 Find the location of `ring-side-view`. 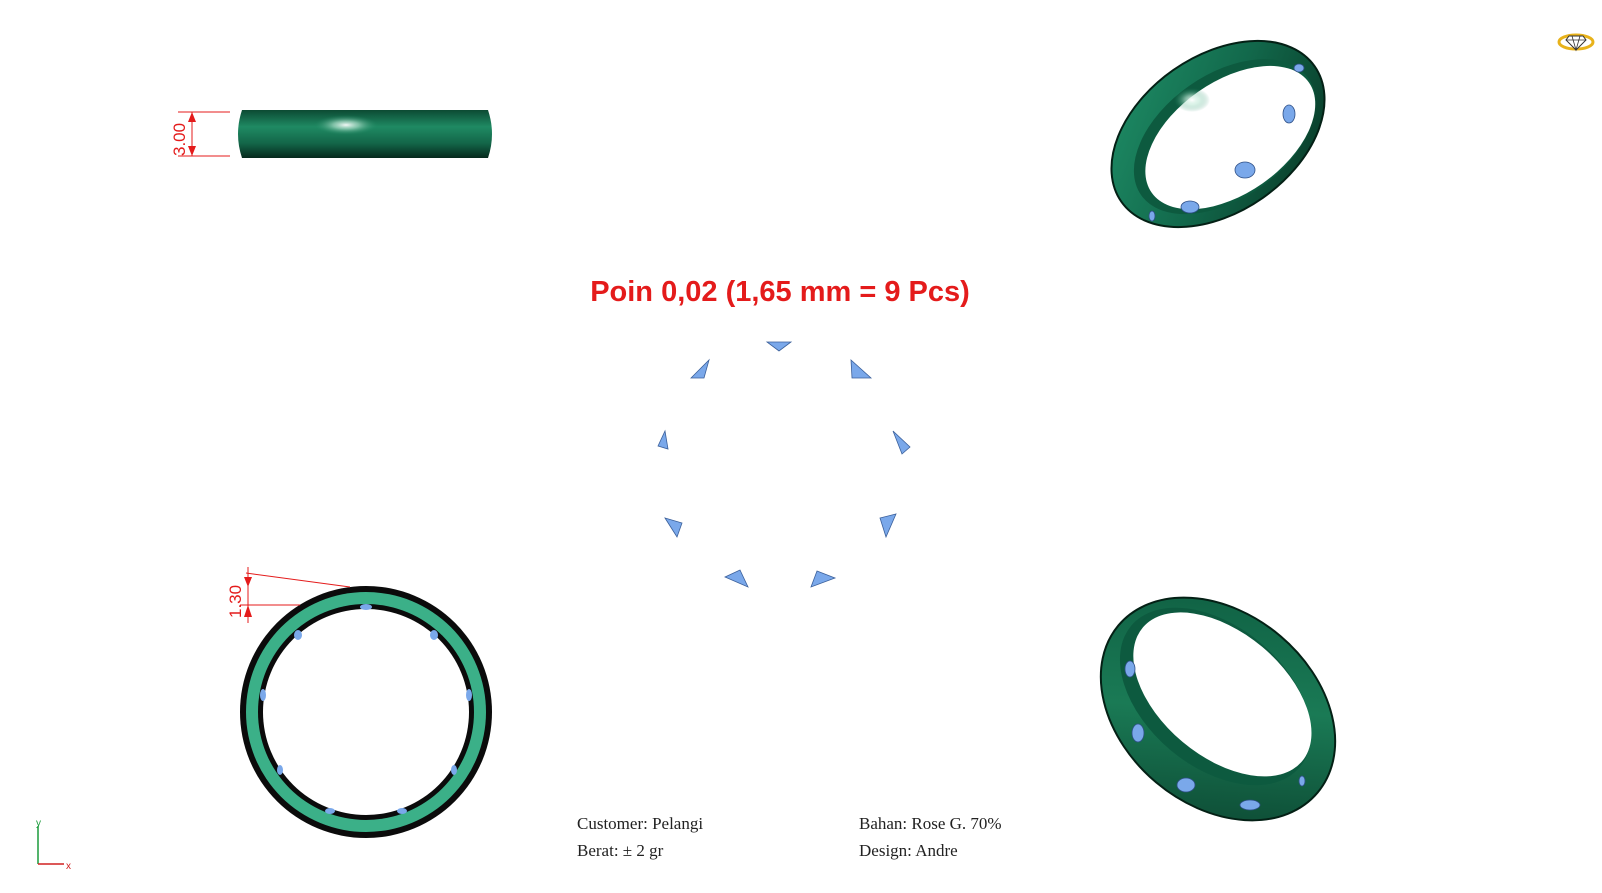

ring-side-view is located at coordinates (335, 134).